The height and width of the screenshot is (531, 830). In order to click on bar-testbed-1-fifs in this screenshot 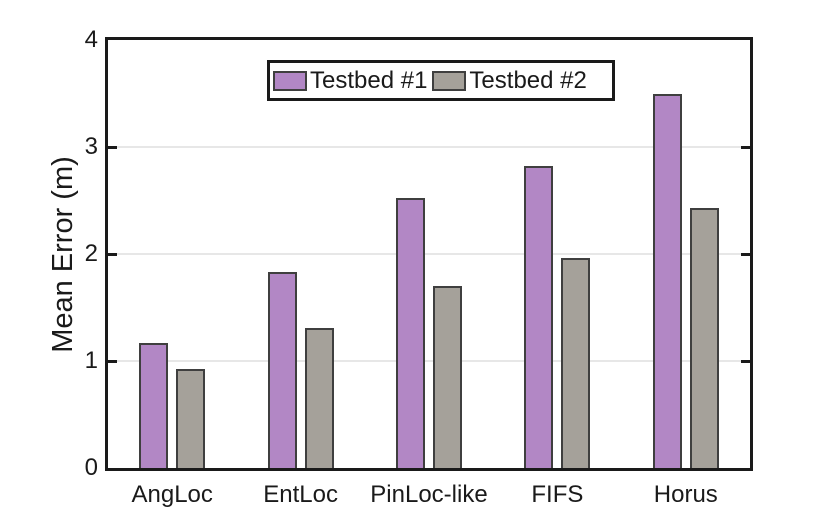, I will do `click(539, 317)`.